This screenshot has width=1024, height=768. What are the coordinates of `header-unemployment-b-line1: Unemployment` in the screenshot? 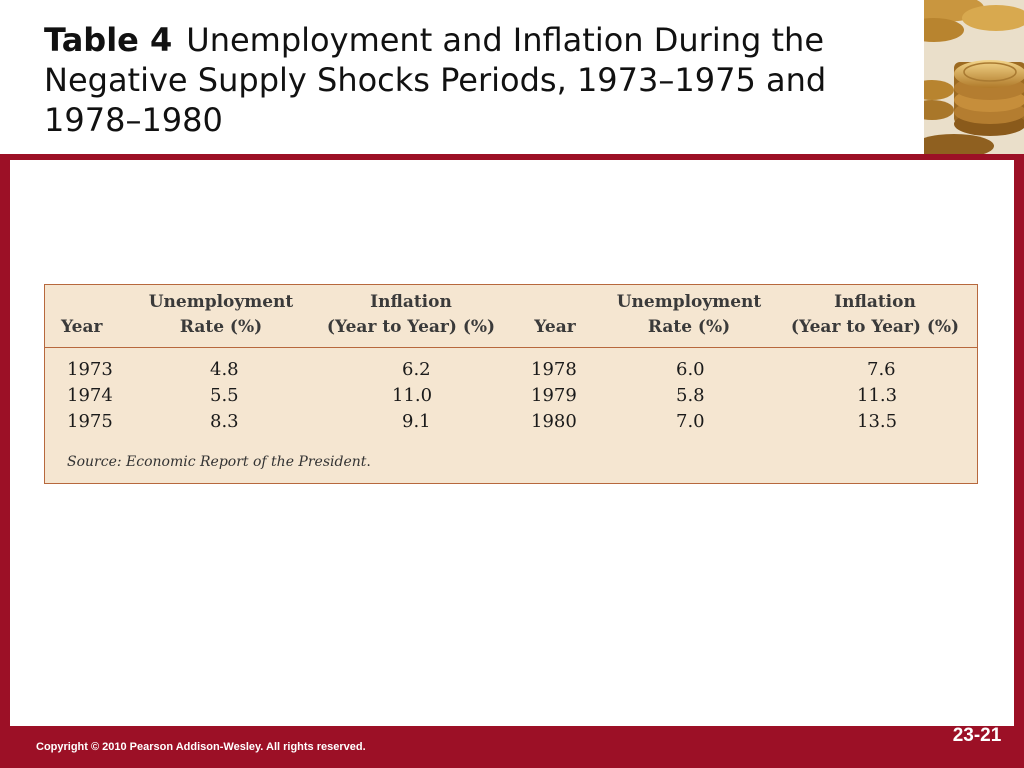 It's located at (689, 302).